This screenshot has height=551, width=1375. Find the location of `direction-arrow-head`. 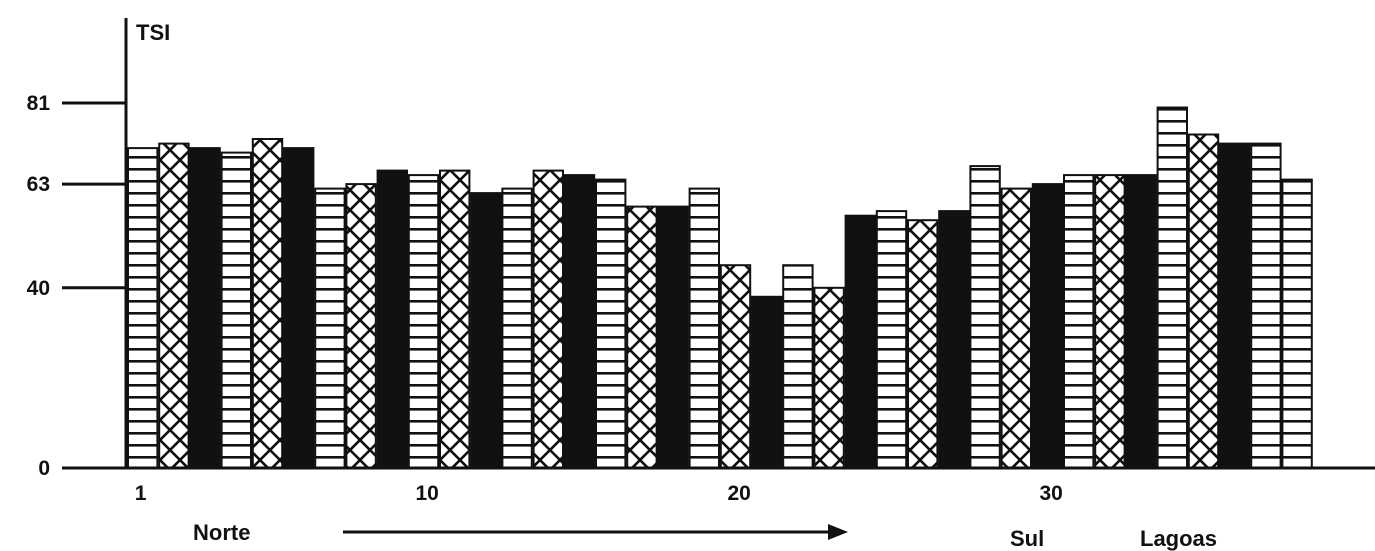

direction-arrow-head is located at coordinates (838, 532).